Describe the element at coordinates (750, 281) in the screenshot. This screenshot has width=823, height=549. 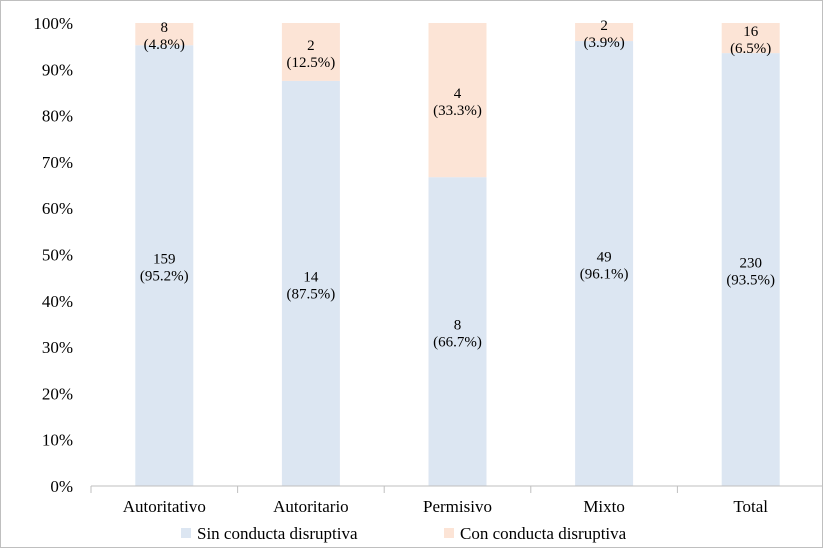
I see `data-label-percent: (93.5%)` at that location.